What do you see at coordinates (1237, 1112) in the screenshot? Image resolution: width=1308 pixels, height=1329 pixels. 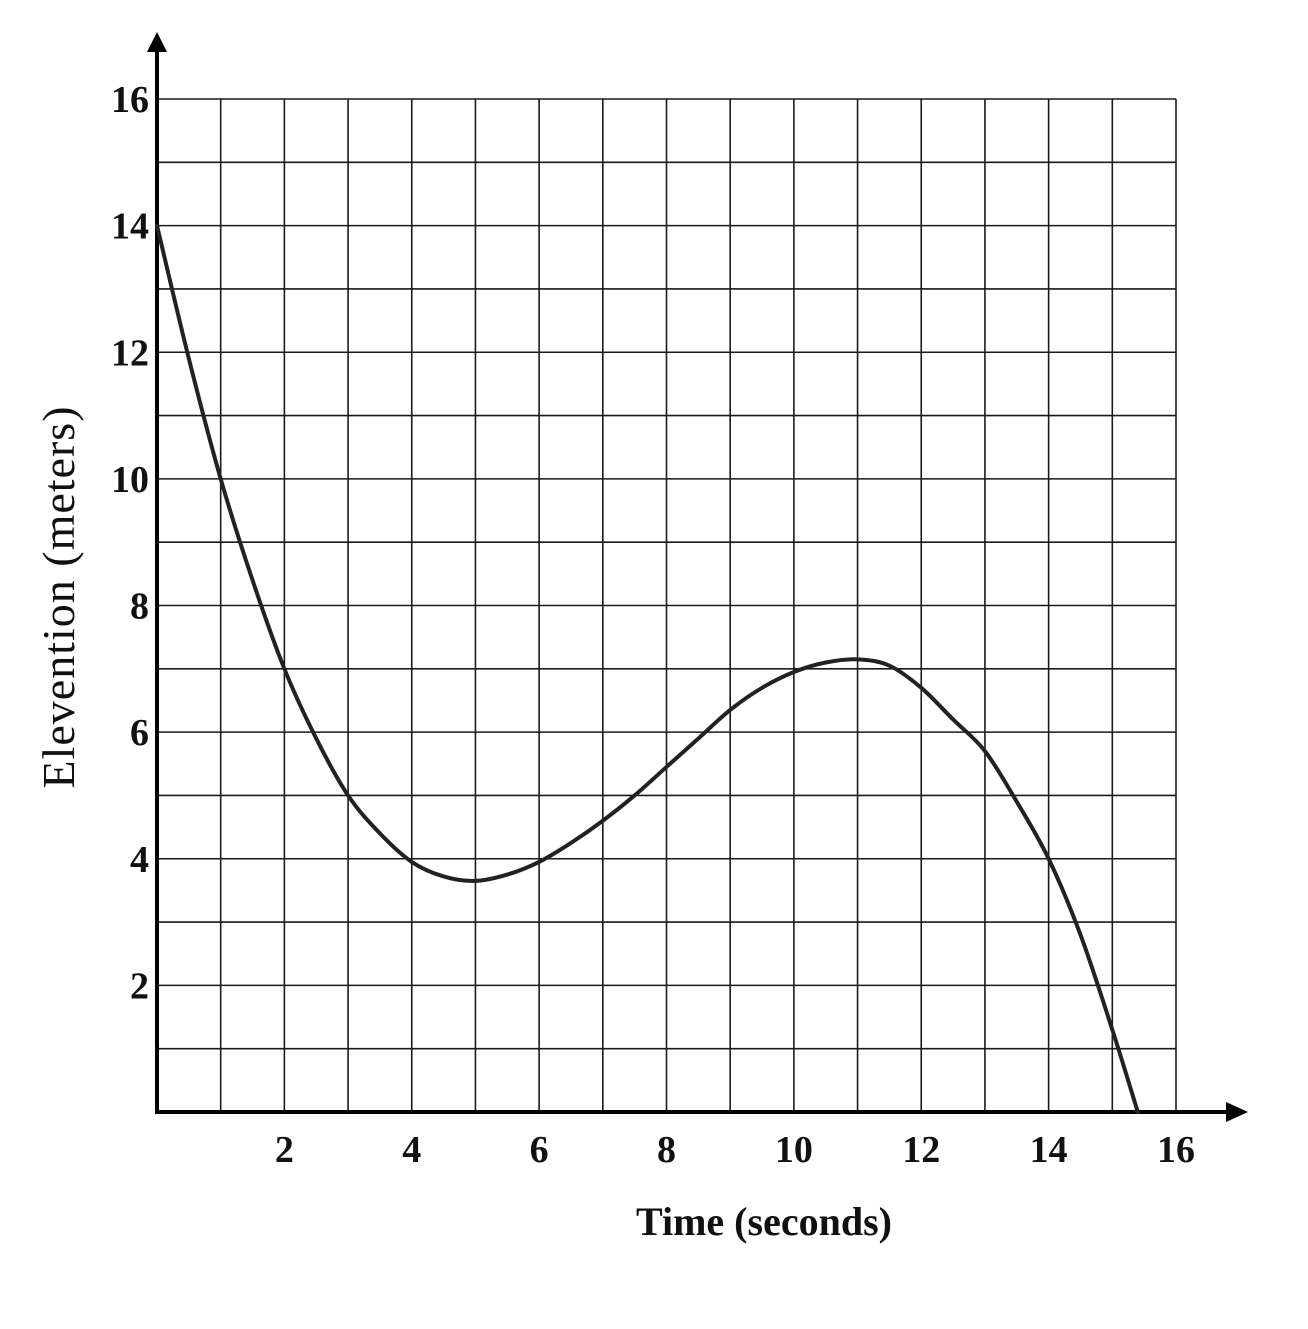 I see `x-axis-arrow` at bounding box center [1237, 1112].